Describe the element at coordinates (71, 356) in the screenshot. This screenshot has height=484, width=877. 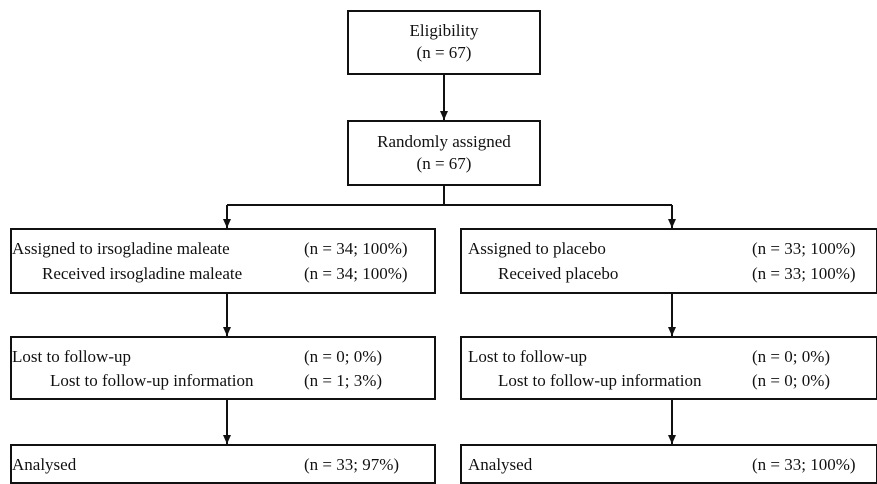
I see `left-lost-label: Lost to follow-up` at that location.